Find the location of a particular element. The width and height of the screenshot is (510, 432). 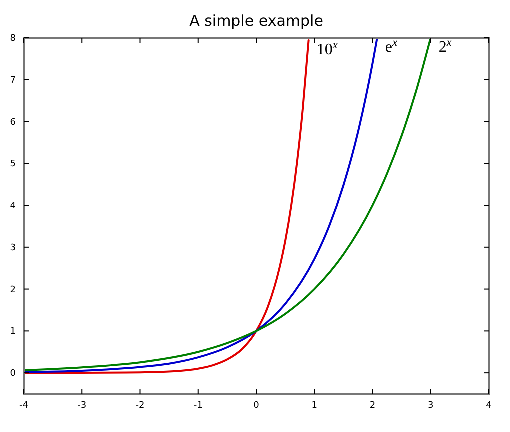

y-tick-label: 7 is located at coordinates (13, 81).